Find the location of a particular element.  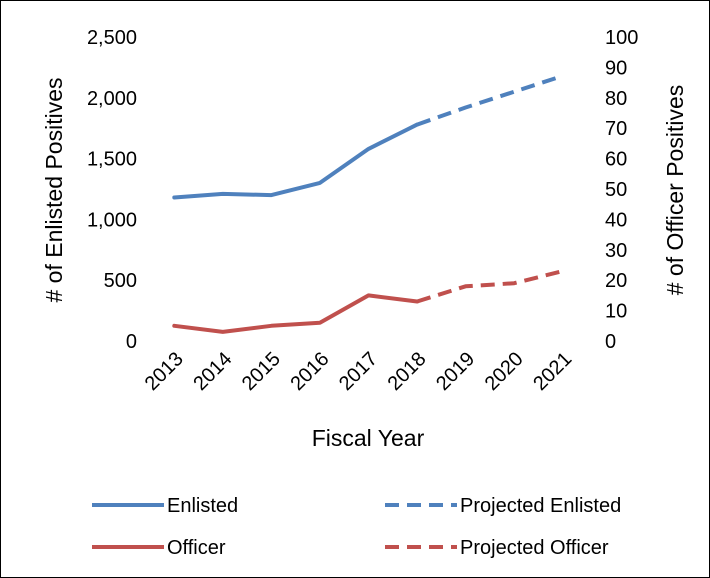

right-y-tick-label: 70 is located at coordinates (616, 129).